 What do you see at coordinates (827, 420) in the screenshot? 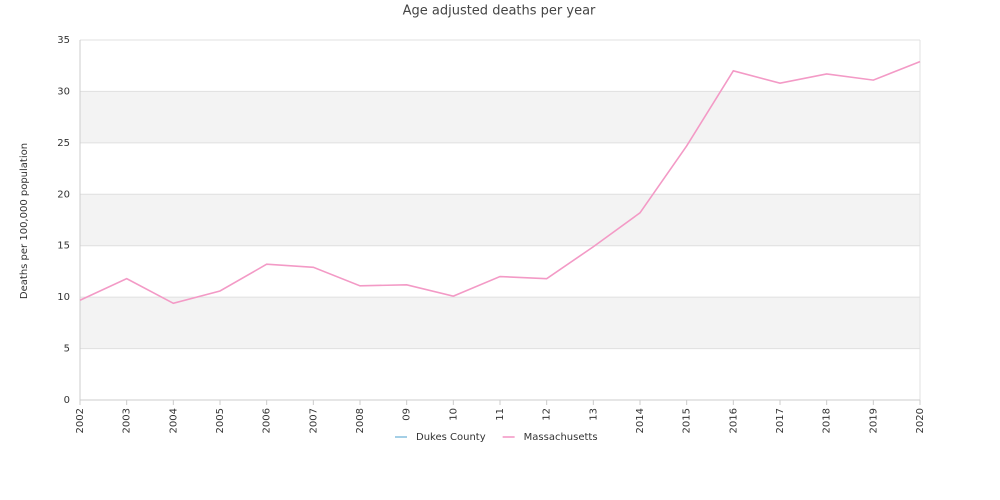
I see `x-tick-label: 2018` at bounding box center [827, 420].